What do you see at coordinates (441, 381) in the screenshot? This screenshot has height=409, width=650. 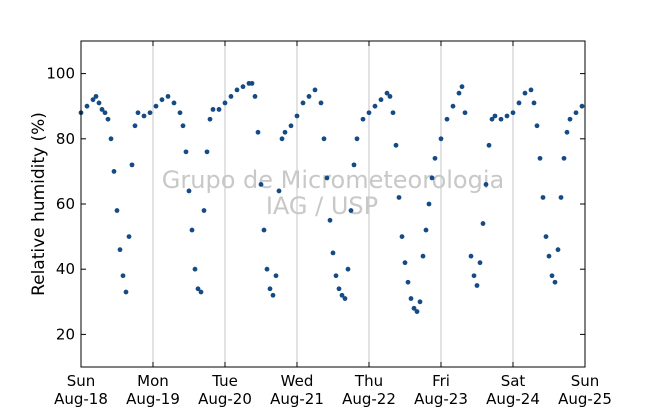 I see `x-tick-label-day: Fri` at bounding box center [441, 381].